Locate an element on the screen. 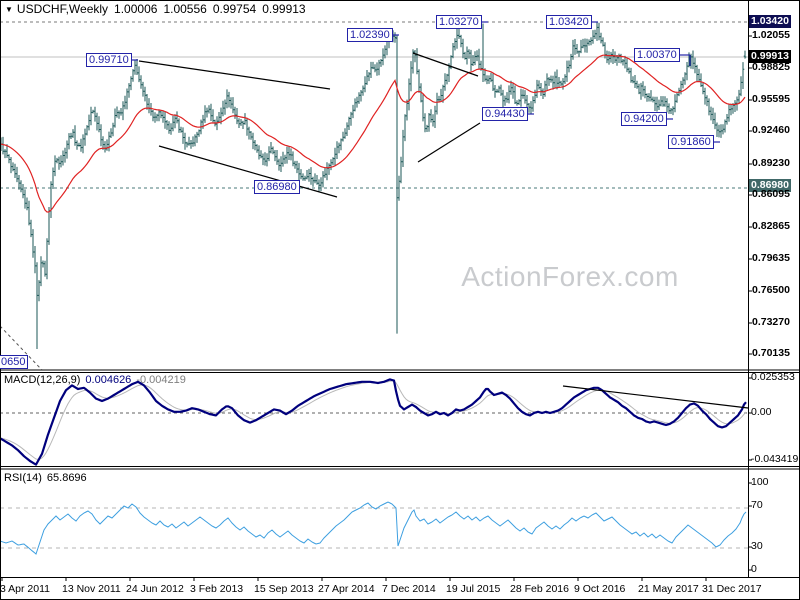 This screenshot has width=800, height=600. axis-label-0.82865: 0.82865 is located at coordinates (771, 226).